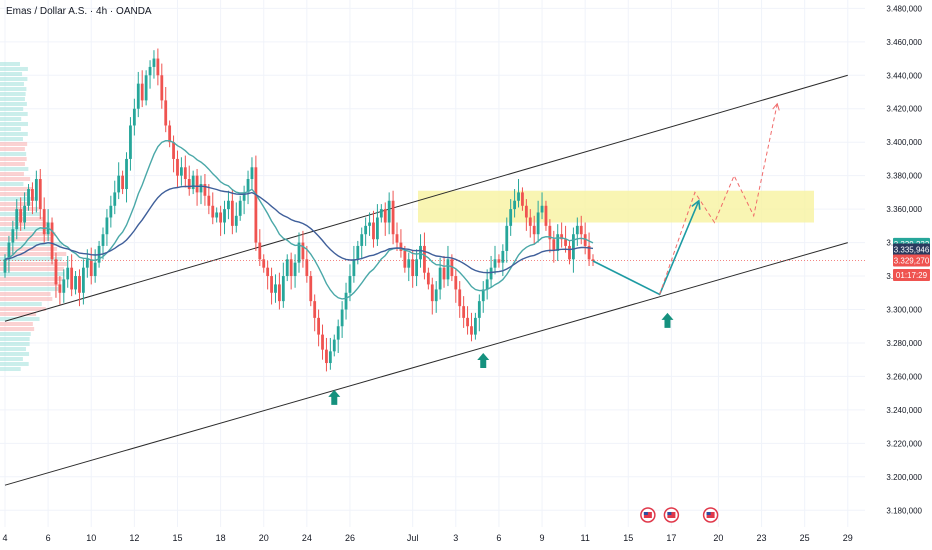 The image size is (932, 550). Describe the element at coordinates (718, 538) in the screenshot. I see `time-tick-label: 20` at that location.